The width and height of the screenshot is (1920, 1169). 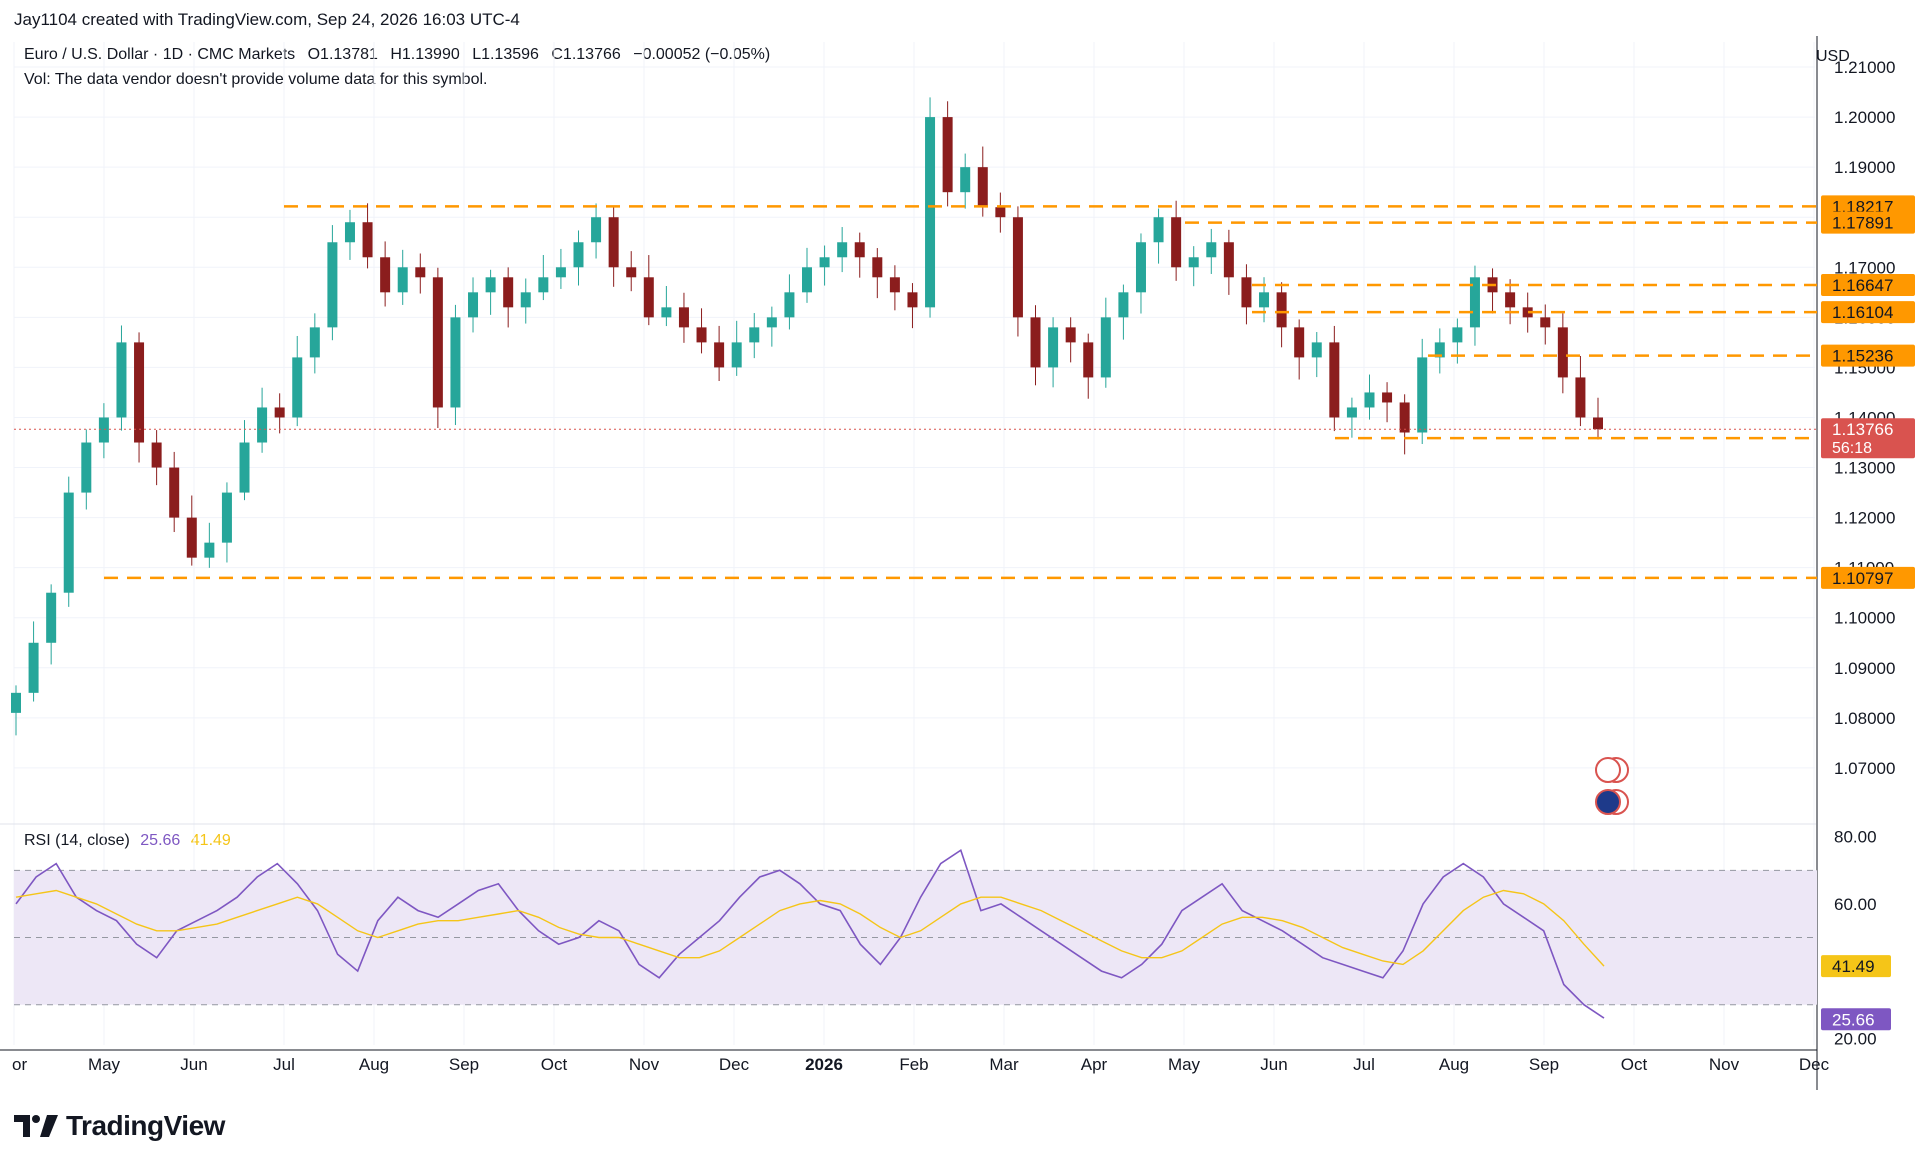 What do you see at coordinates (1833, 56) in the screenshot?
I see `currency-label: USD` at bounding box center [1833, 56].